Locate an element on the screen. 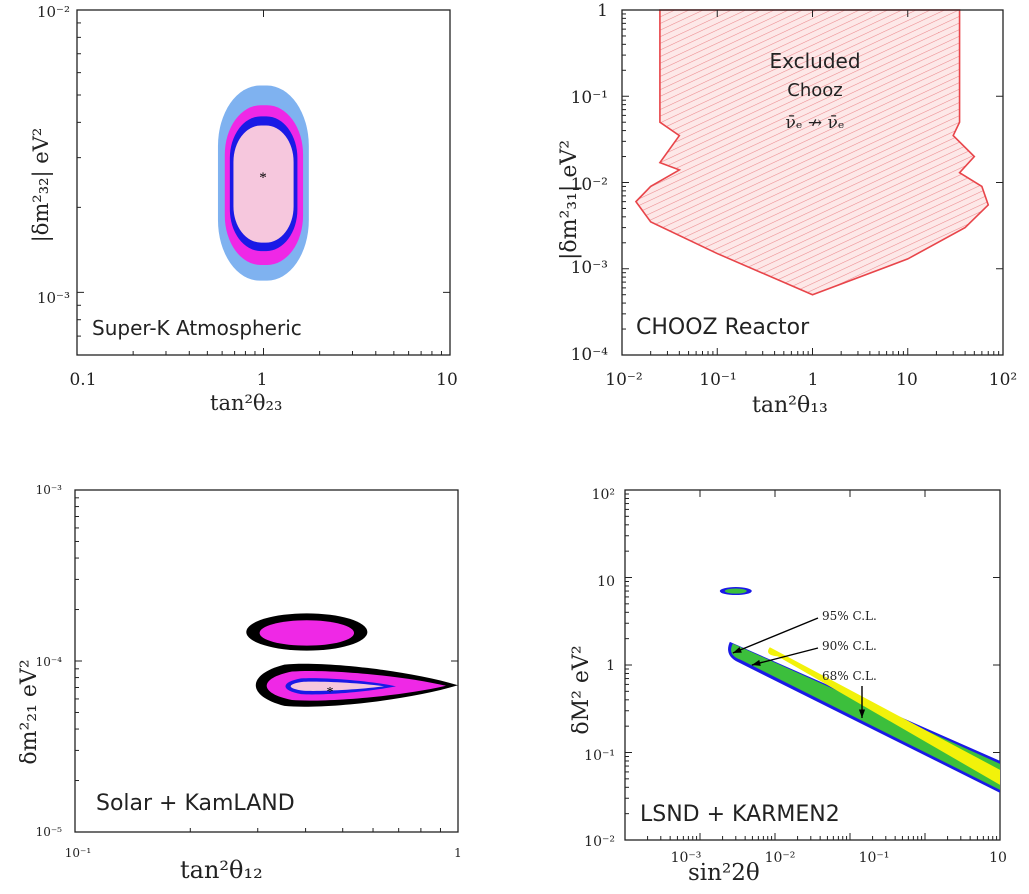 The width and height of the screenshot is (1029, 894). panel-label: CHOOZ Reactor is located at coordinates (723, 327).